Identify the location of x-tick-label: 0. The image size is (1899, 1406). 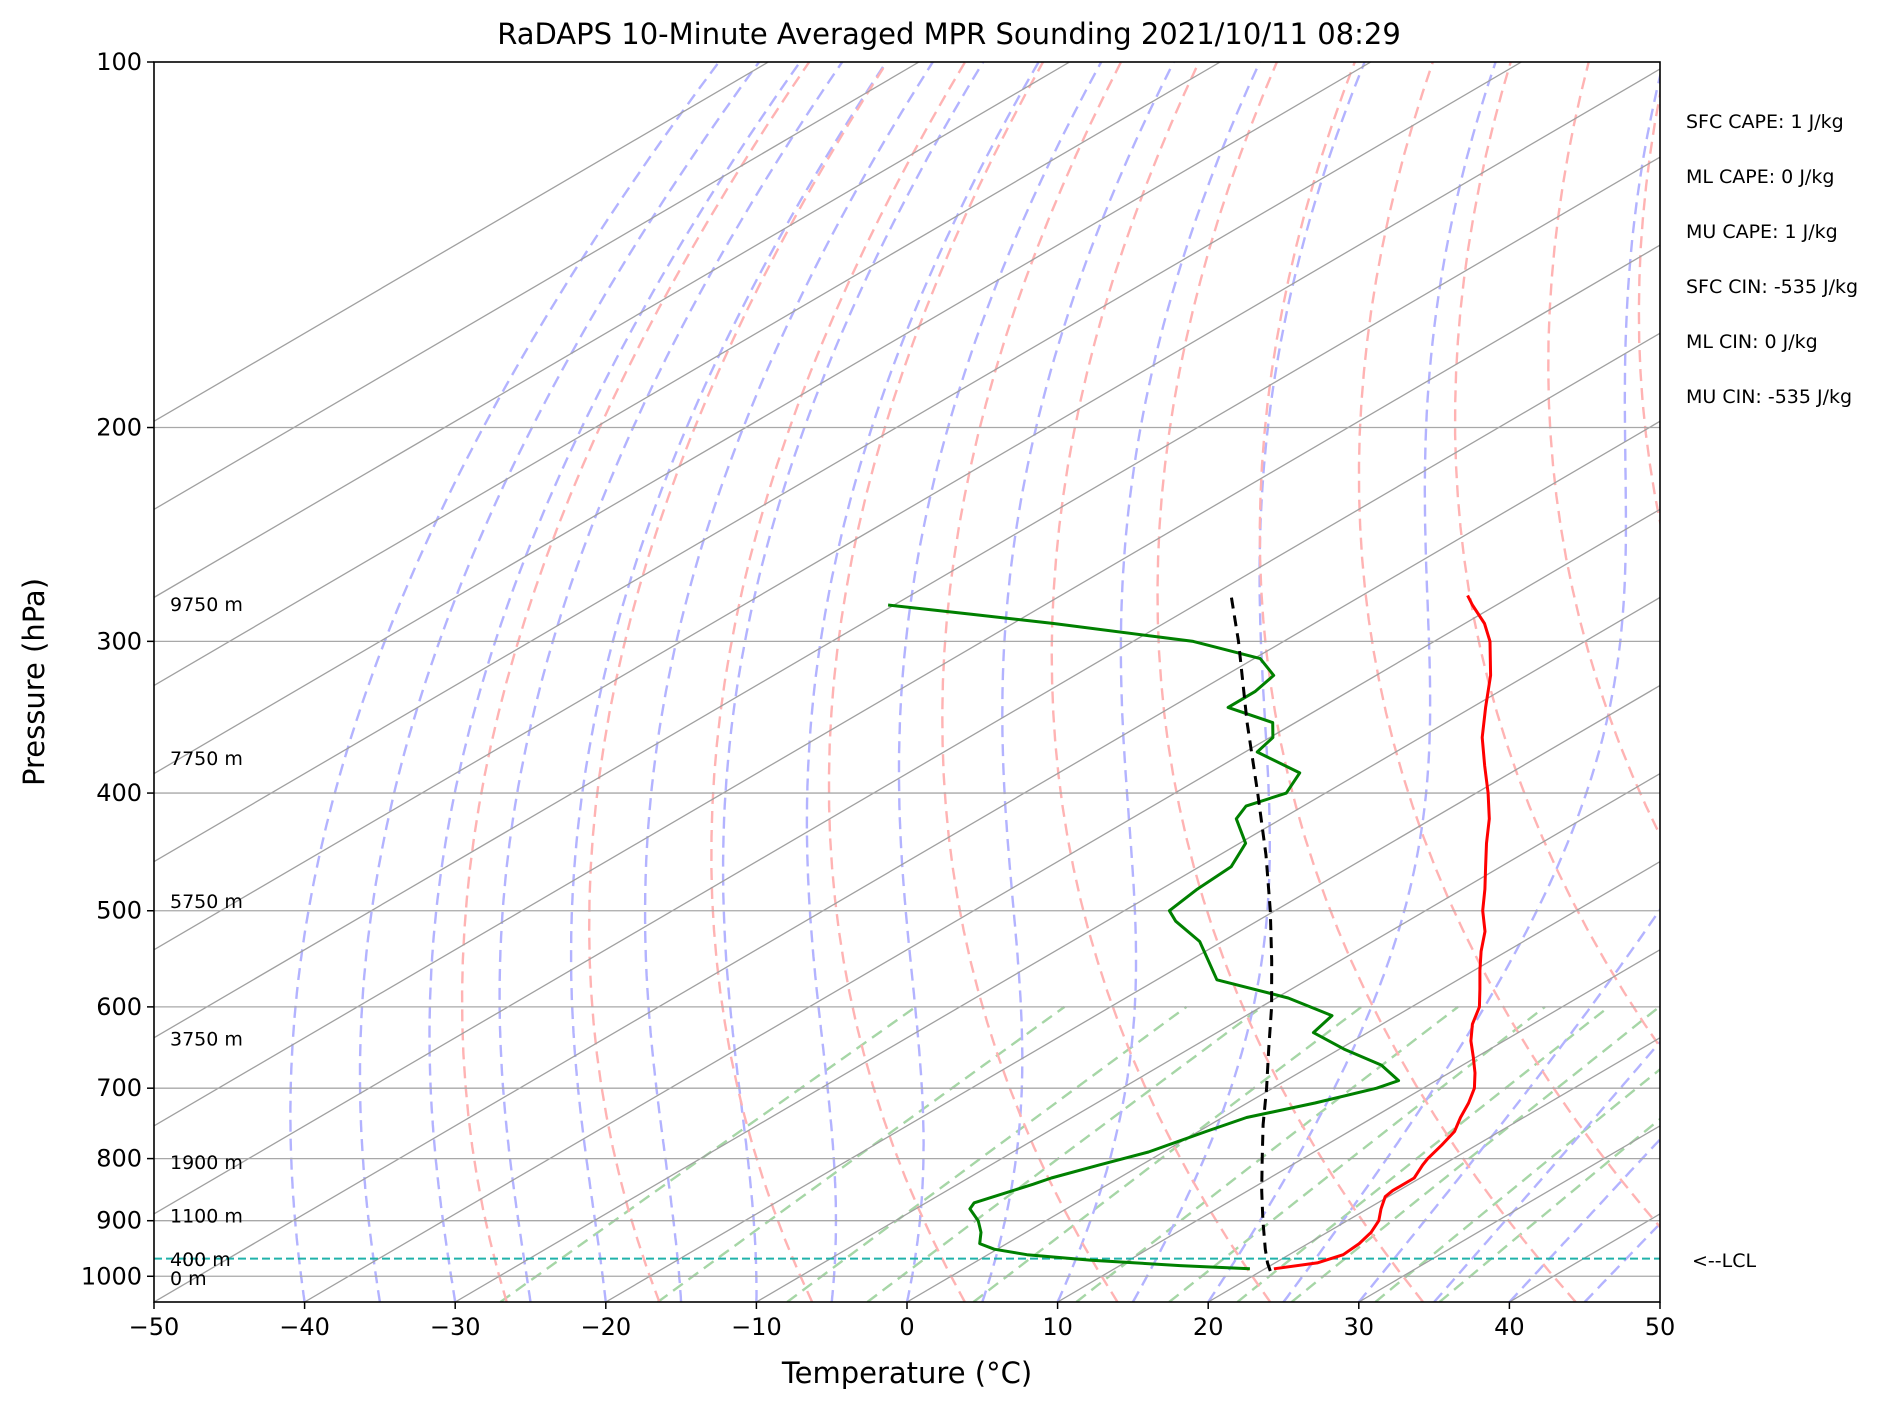
(906, 1327).